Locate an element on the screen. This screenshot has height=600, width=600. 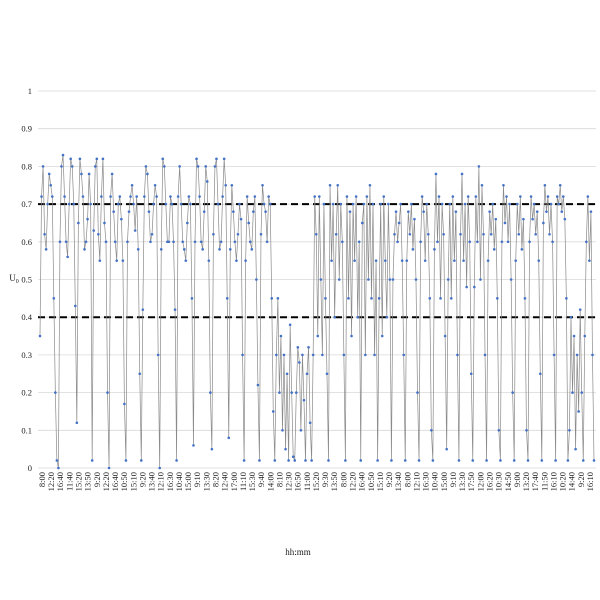
x-tick-label: 15:10 is located at coordinates (133, 481).